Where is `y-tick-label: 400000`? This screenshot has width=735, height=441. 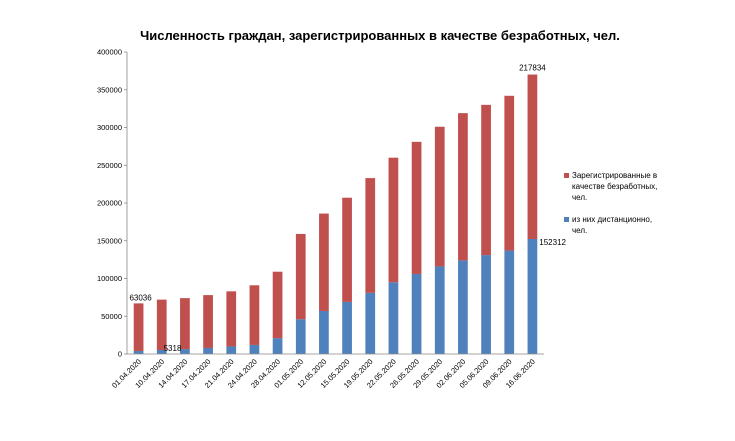 y-tick-label: 400000 is located at coordinates (109, 52).